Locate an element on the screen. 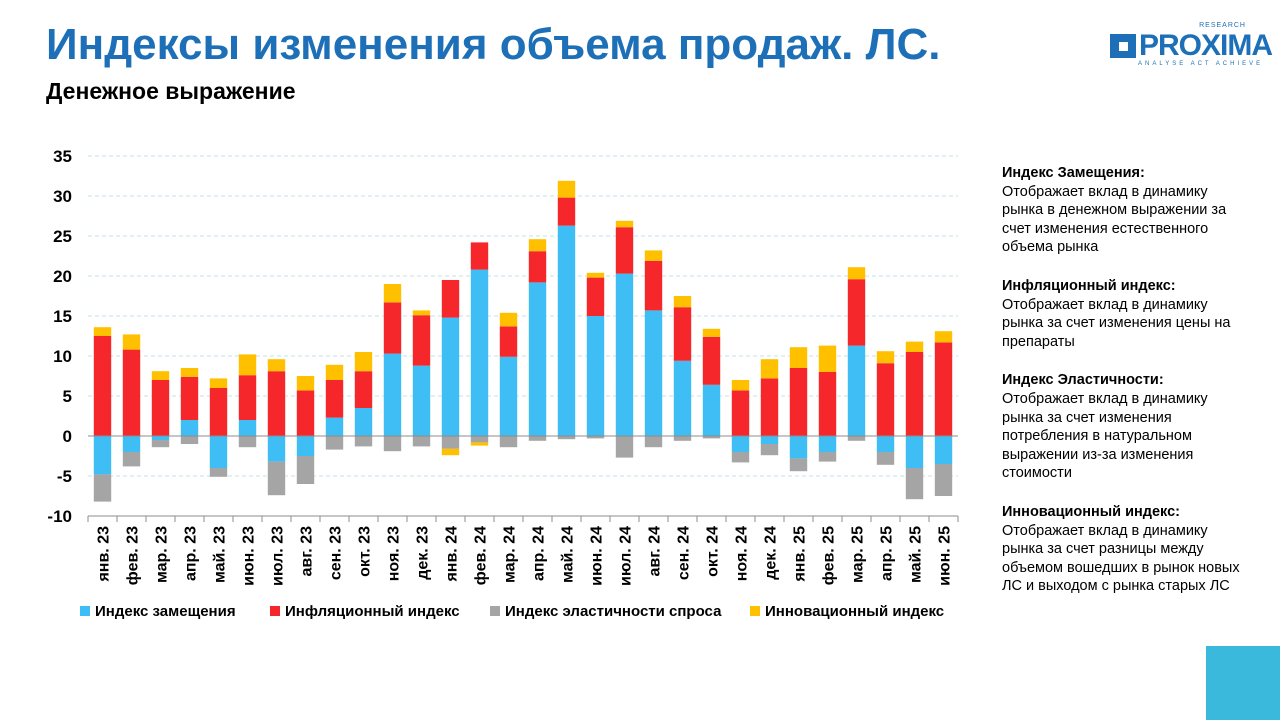  x-tick-label: апр. 23 is located at coordinates (191, 553).